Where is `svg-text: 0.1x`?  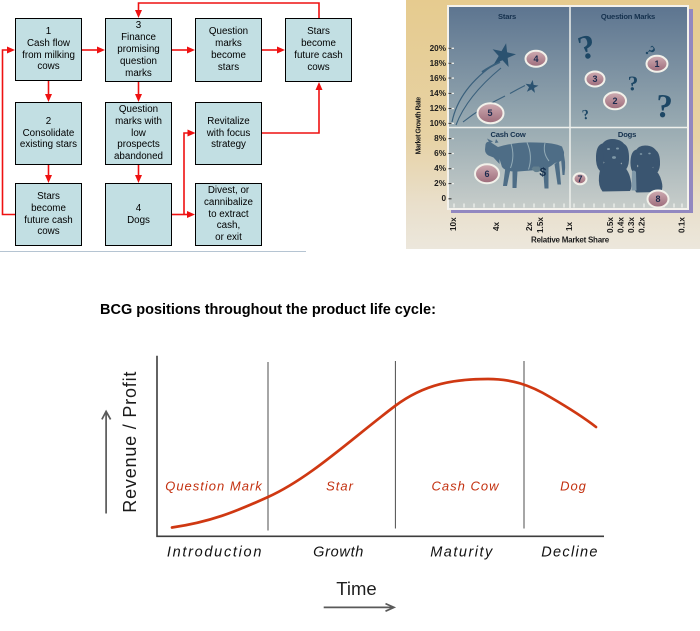 svg-text: 0.1x is located at coordinates (682, 225).